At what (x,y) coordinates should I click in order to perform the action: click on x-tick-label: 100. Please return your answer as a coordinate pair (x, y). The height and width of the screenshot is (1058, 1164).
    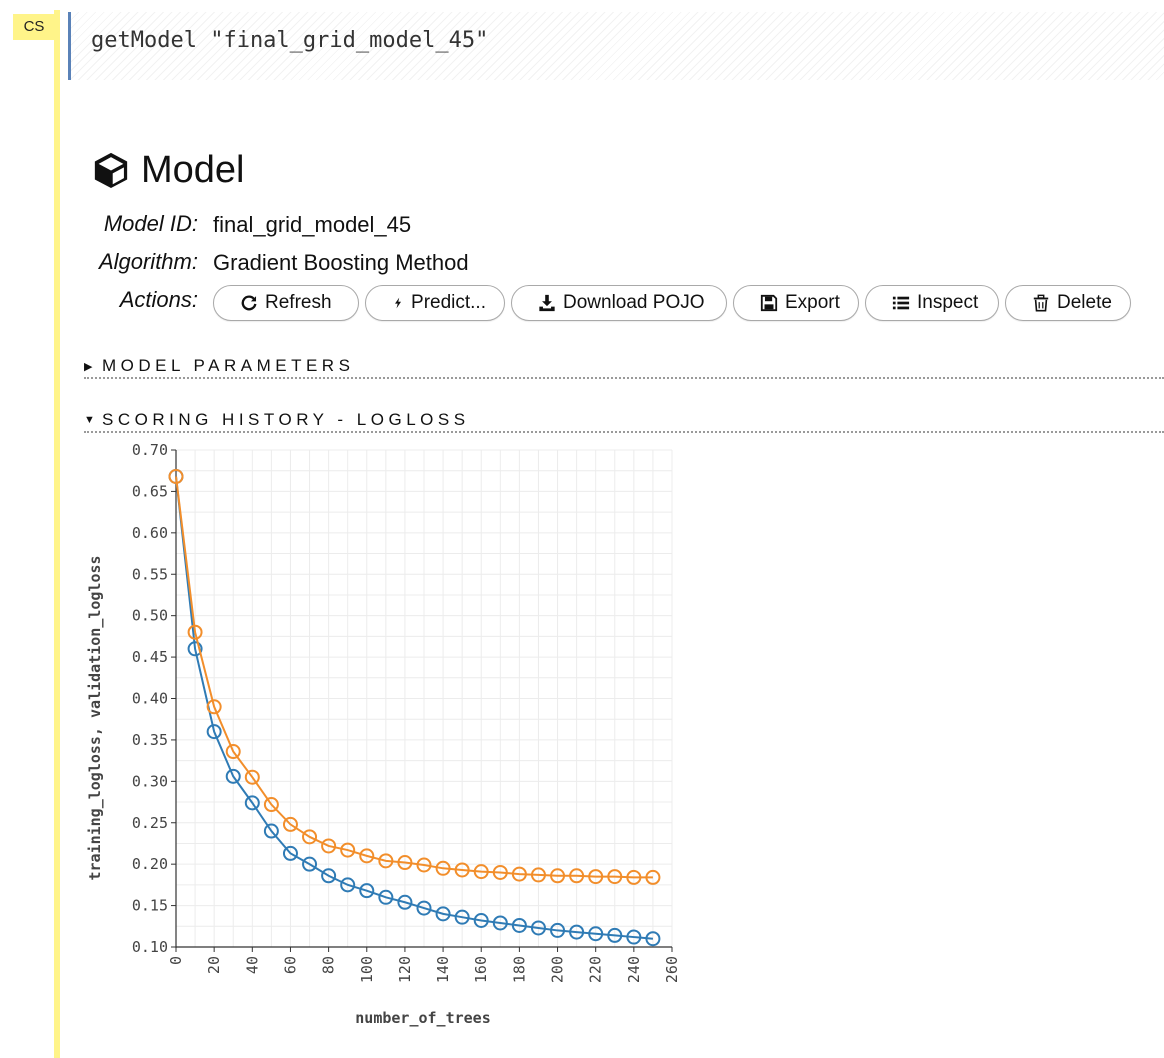
    Looking at the image, I should click on (367, 969).